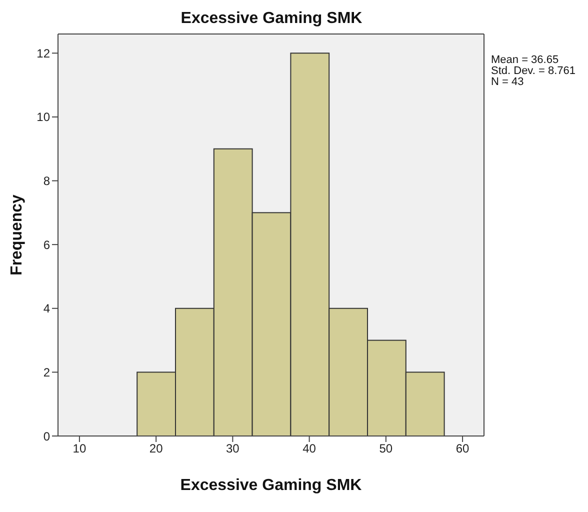  What do you see at coordinates (46, 436) in the screenshot?
I see `y-tick-label: 0` at bounding box center [46, 436].